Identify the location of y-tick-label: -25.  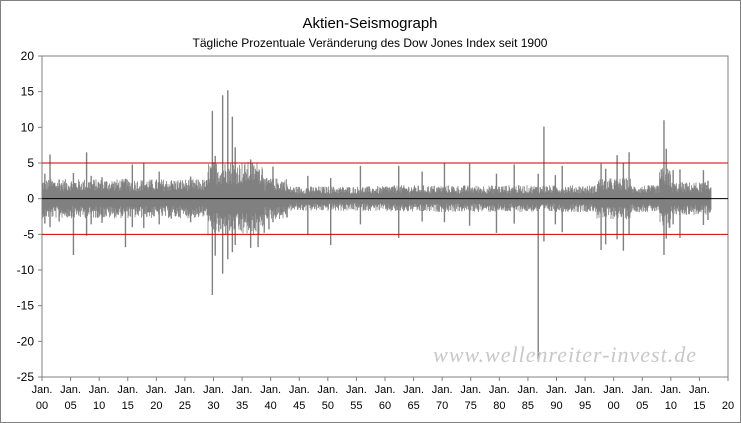
(26, 377).